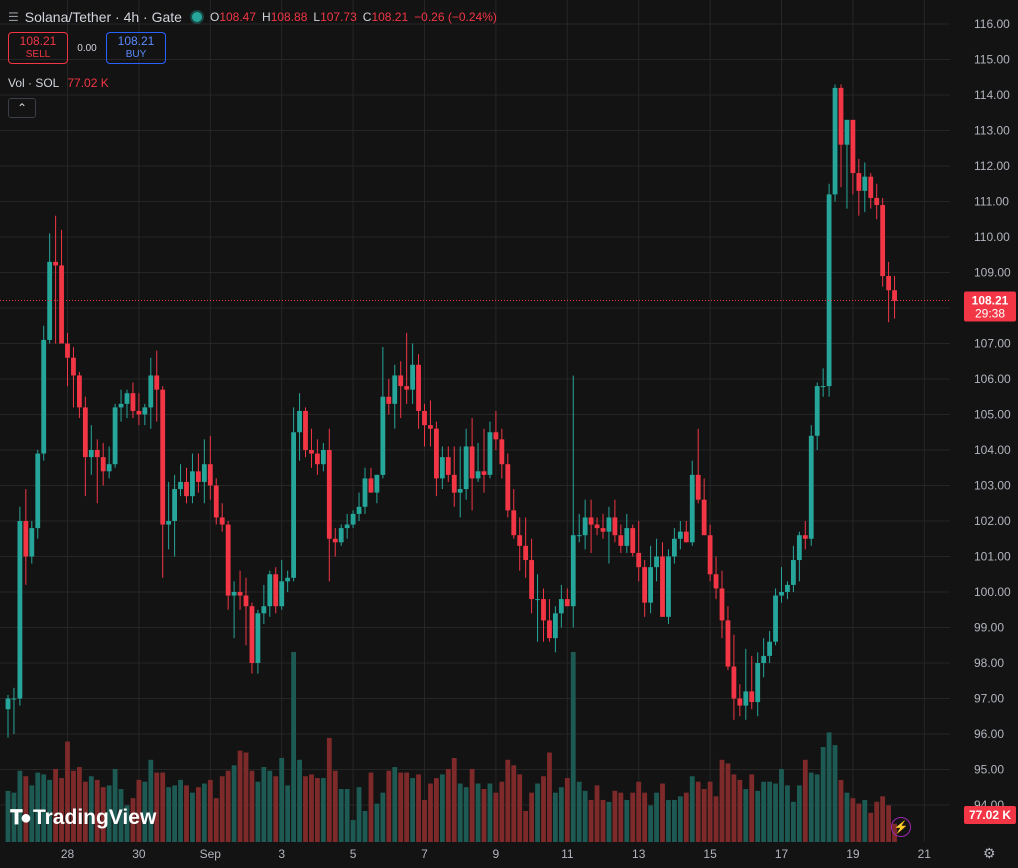  Describe the element at coordinates (424, 854) in the screenshot. I see `time-tick-label: 7` at that location.